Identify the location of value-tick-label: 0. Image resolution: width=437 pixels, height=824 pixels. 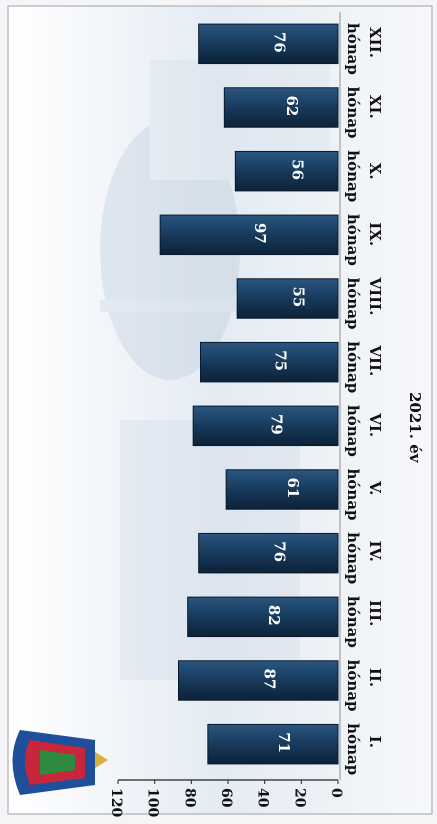
(336, 793).